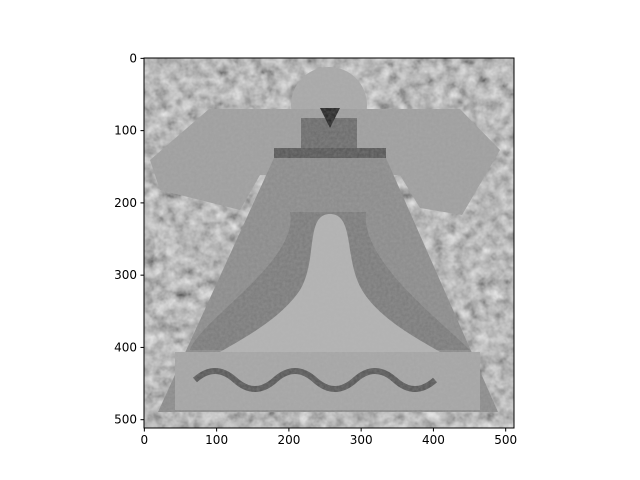 This screenshot has width=640, height=480. Describe the element at coordinates (361, 440) in the screenshot. I see `x-tick-label: 300` at that location.